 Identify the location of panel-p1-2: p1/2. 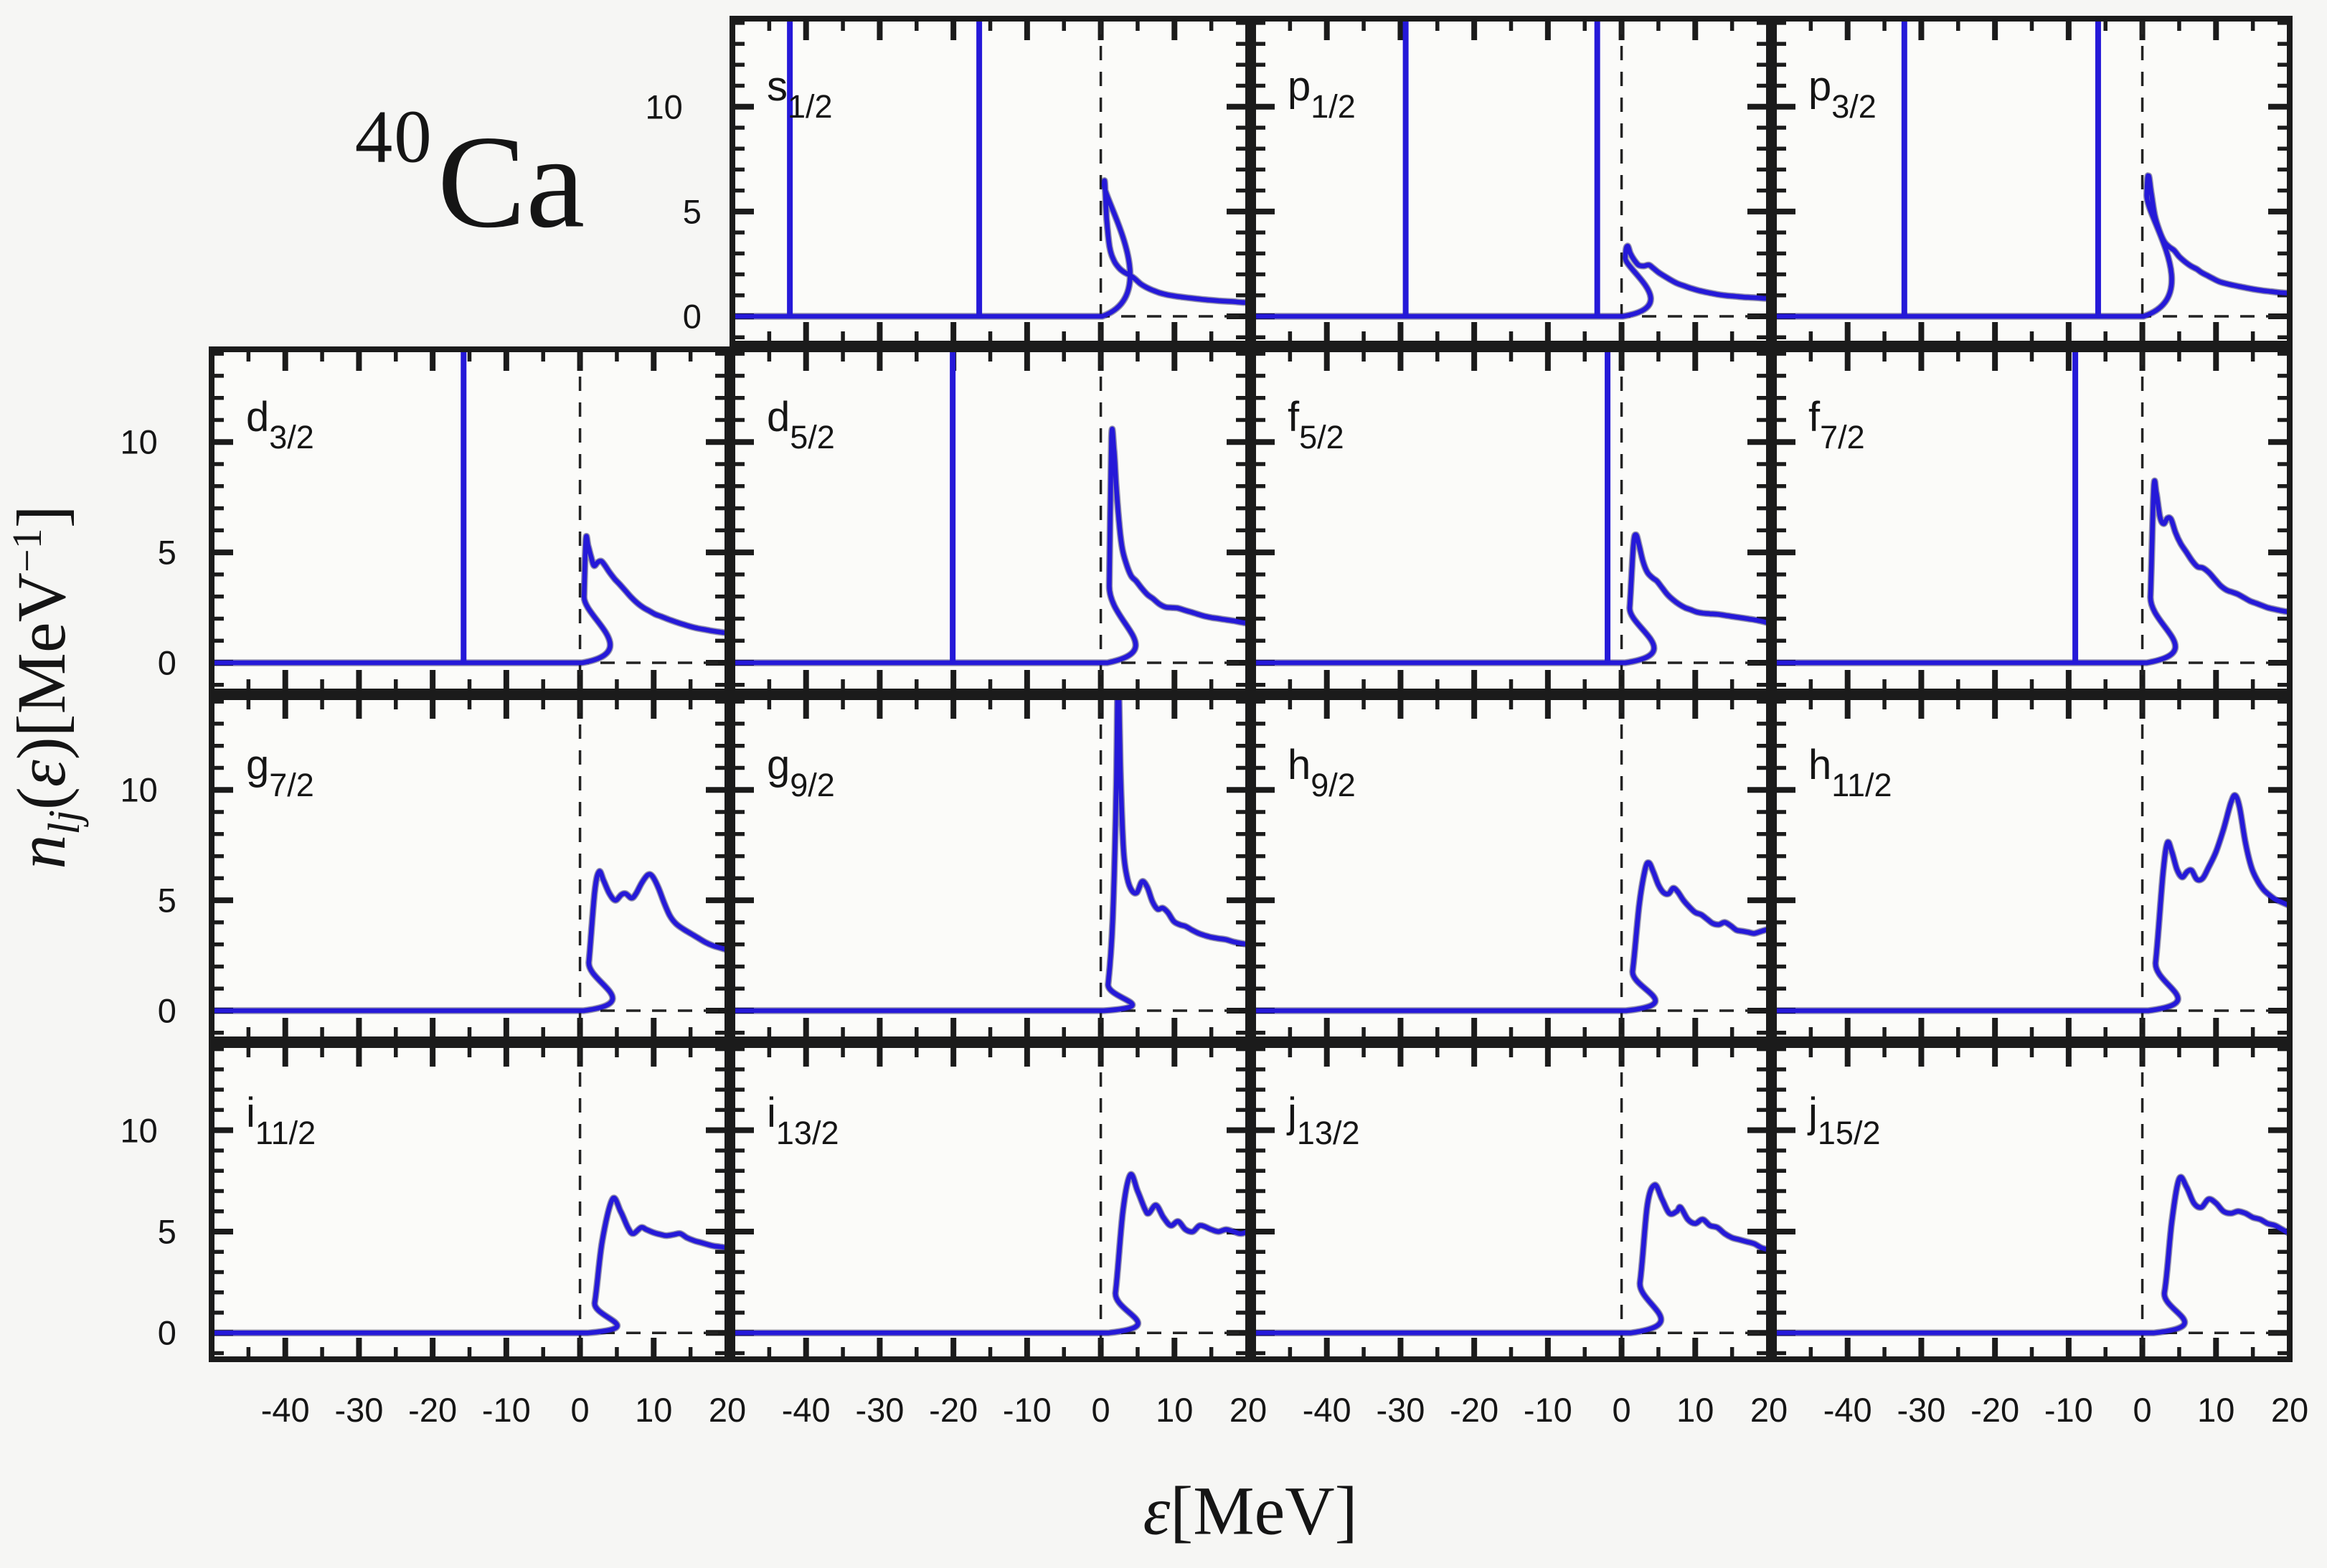
(1511, 181).